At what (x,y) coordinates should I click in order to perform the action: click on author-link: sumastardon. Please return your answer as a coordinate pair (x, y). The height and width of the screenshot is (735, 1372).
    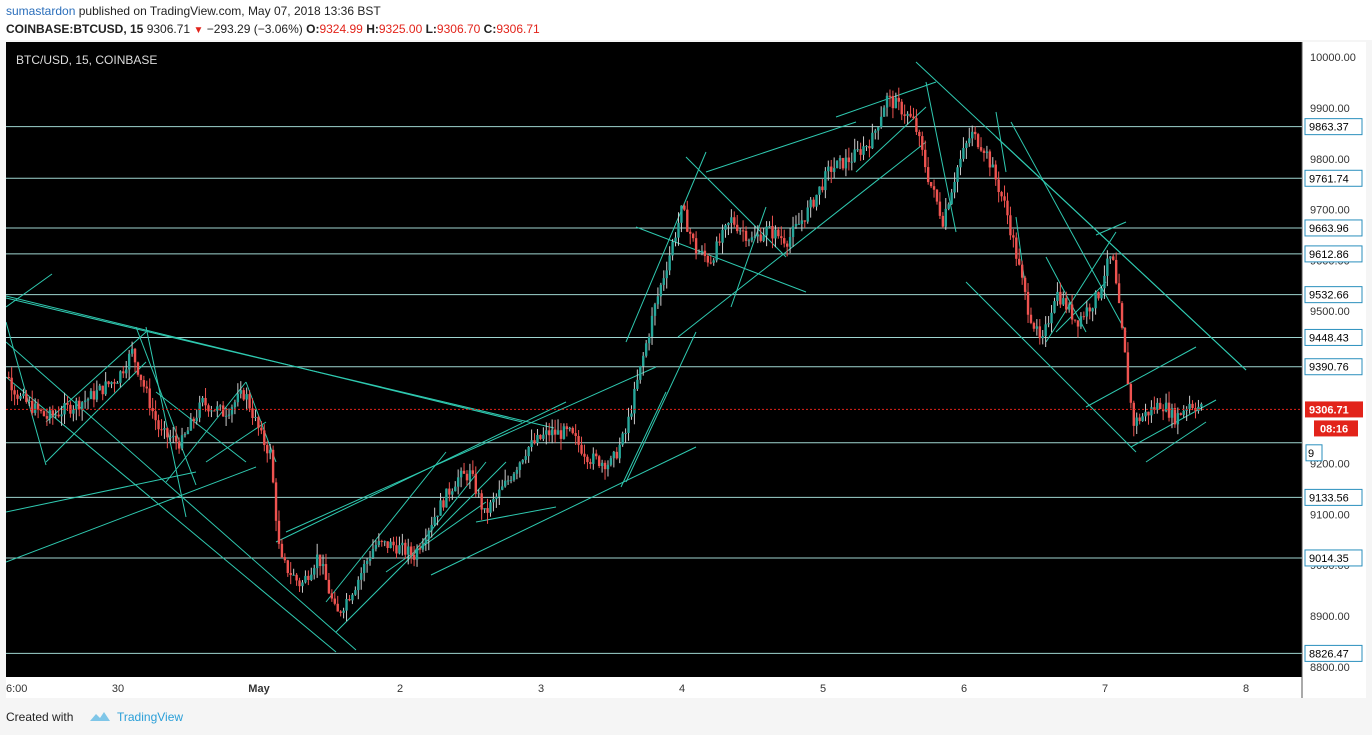
    Looking at the image, I should click on (41, 11).